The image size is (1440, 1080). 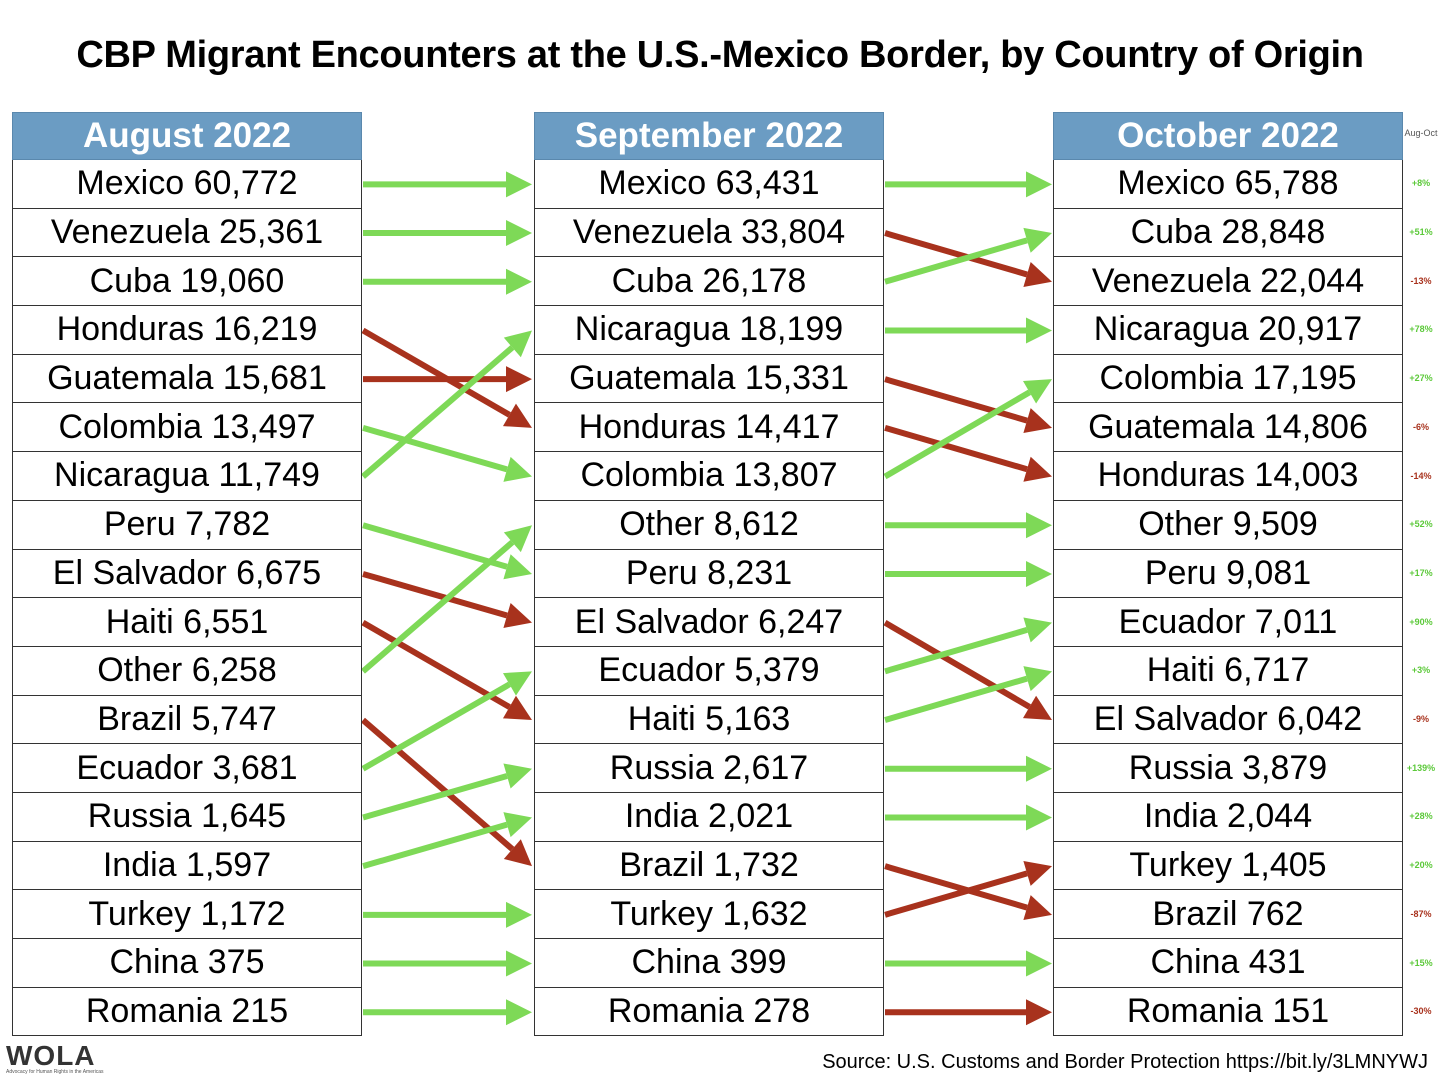 What do you see at coordinates (709, 1012) in the screenshot?
I see `table-cell: Romania 278` at bounding box center [709, 1012].